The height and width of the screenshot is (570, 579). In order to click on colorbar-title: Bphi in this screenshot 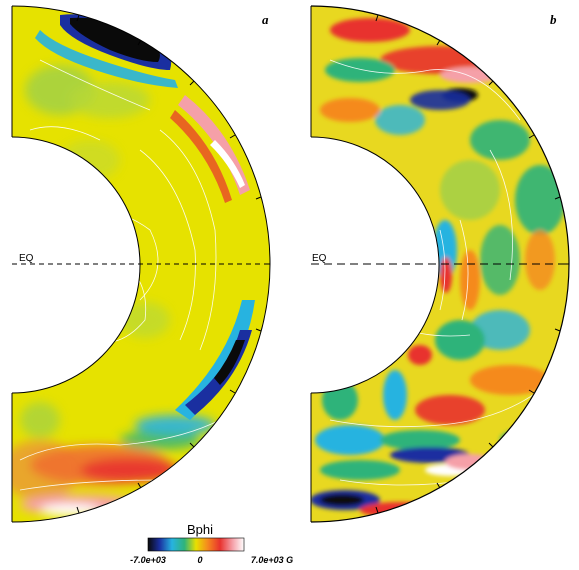, I will do `click(200, 529)`.